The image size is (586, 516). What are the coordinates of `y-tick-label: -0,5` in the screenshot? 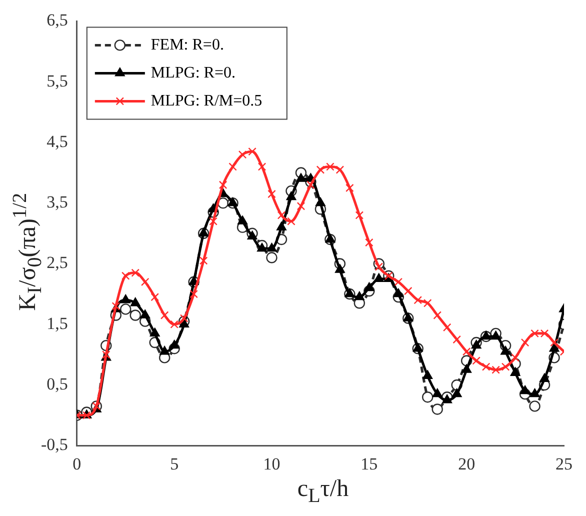 It's located at (54, 444).